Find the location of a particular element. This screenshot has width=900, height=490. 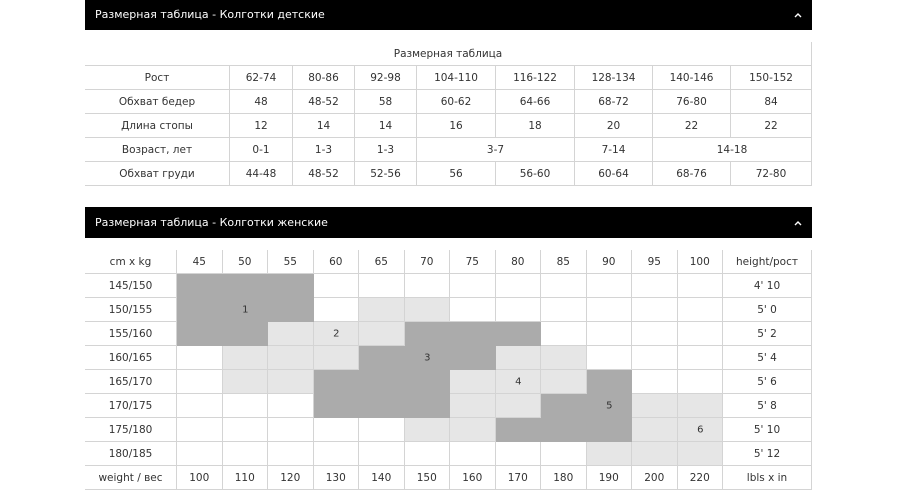

row-header: Рост is located at coordinates (157, 78).